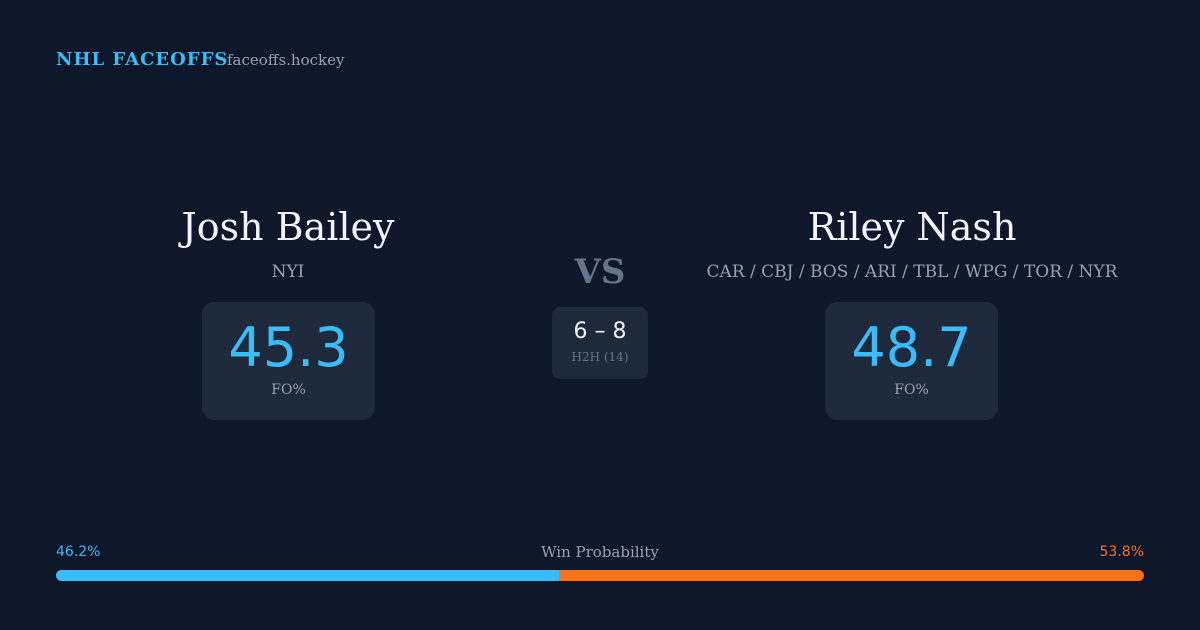 The height and width of the screenshot is (630, 1200). Describe the element at coordinates (600, 552) in the screenshot. I see `win-prob-label: Win Probability` at that location.